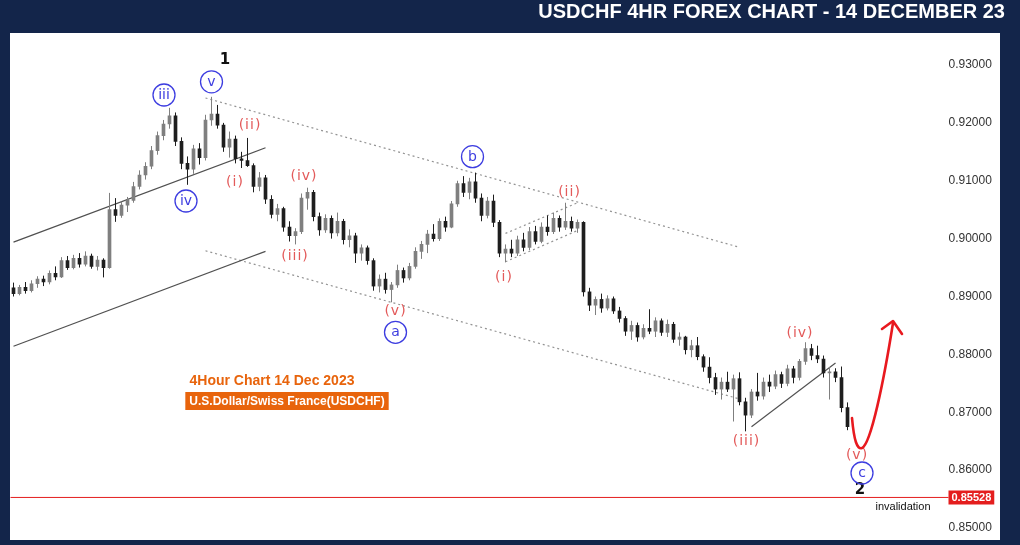  I want to click on annotation: a, so click(395, 331).